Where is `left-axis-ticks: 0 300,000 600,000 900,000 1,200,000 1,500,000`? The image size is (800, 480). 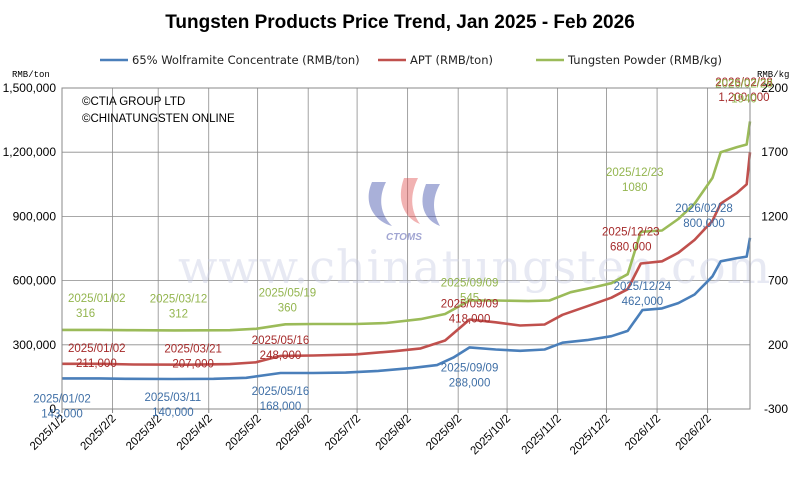 left-axis-ticks: 0 300,000 600,000 900,000 1,200,000 1,500,000 is located at coordinates (30, 248).